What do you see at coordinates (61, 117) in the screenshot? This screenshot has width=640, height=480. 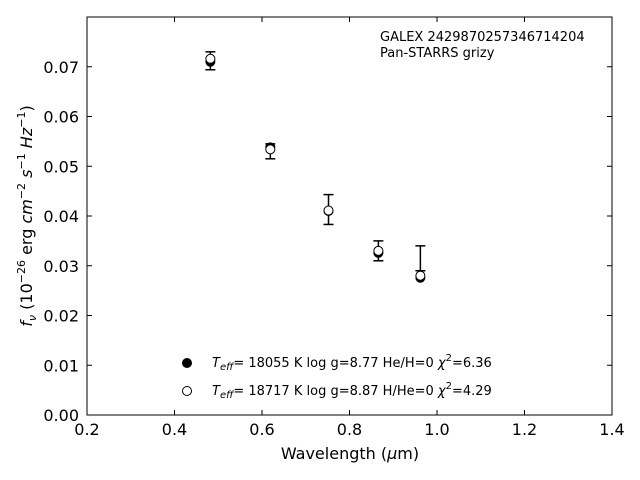 I see `y-tick-label: 0.06` at bounding box center [61, 117].